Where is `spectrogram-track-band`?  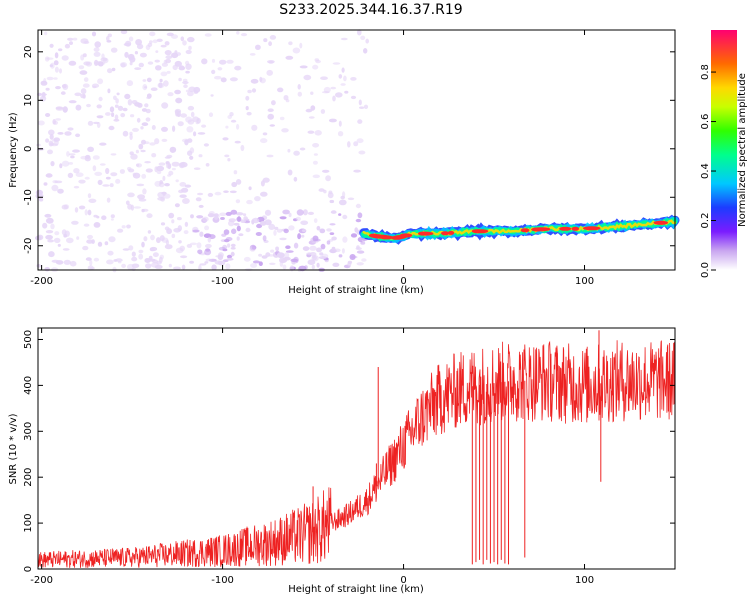
spectrogram-track-band is located at coordinates (519, 229).